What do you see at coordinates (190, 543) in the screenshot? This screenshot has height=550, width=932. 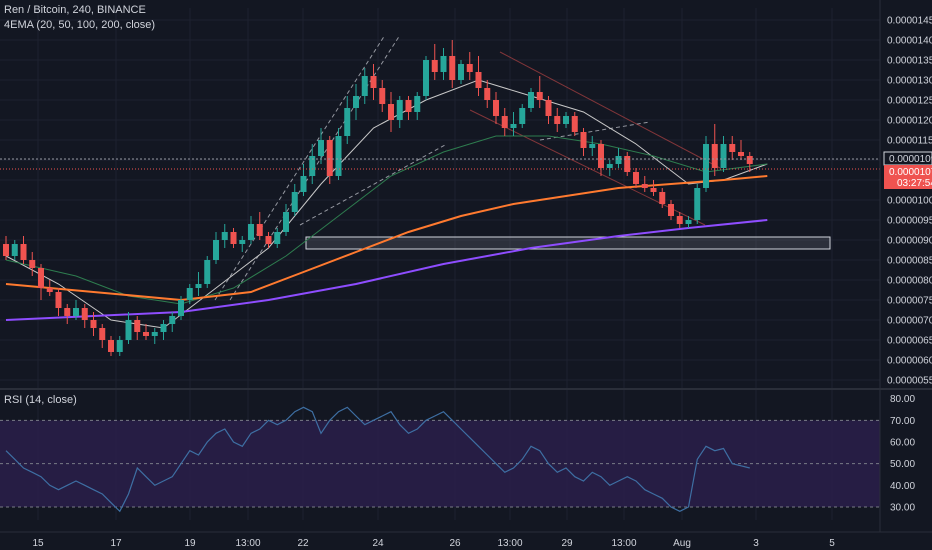 I see `time-tick-label: 19` at bounding box center [190, 543].